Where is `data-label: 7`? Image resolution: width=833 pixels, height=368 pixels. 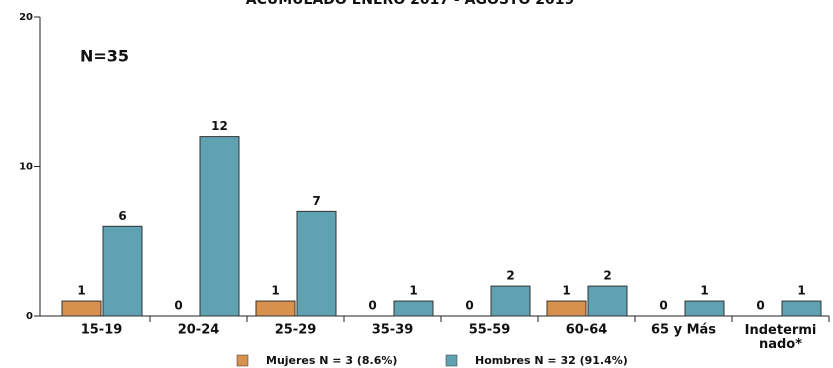
data-label: 7 is located at coordinates (316, 201).